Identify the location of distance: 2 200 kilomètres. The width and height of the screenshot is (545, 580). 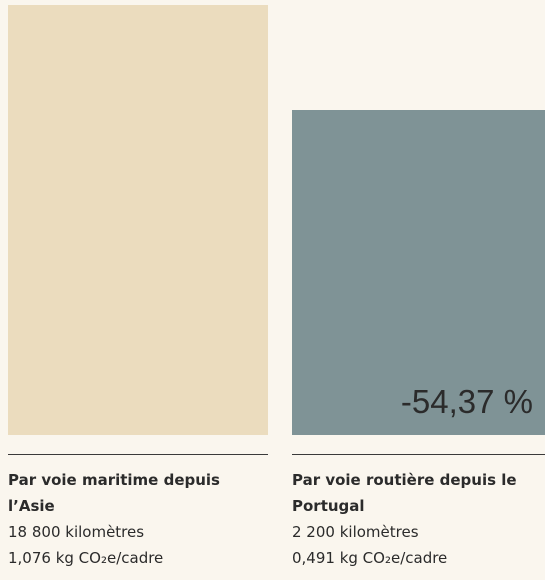
(355, 532).